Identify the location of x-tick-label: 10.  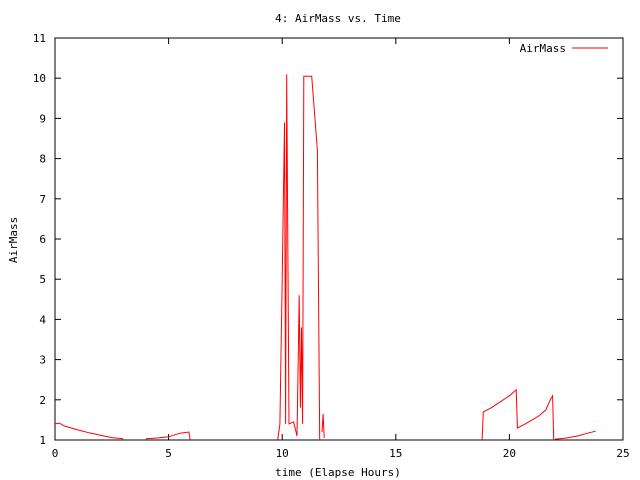
(282, 453).